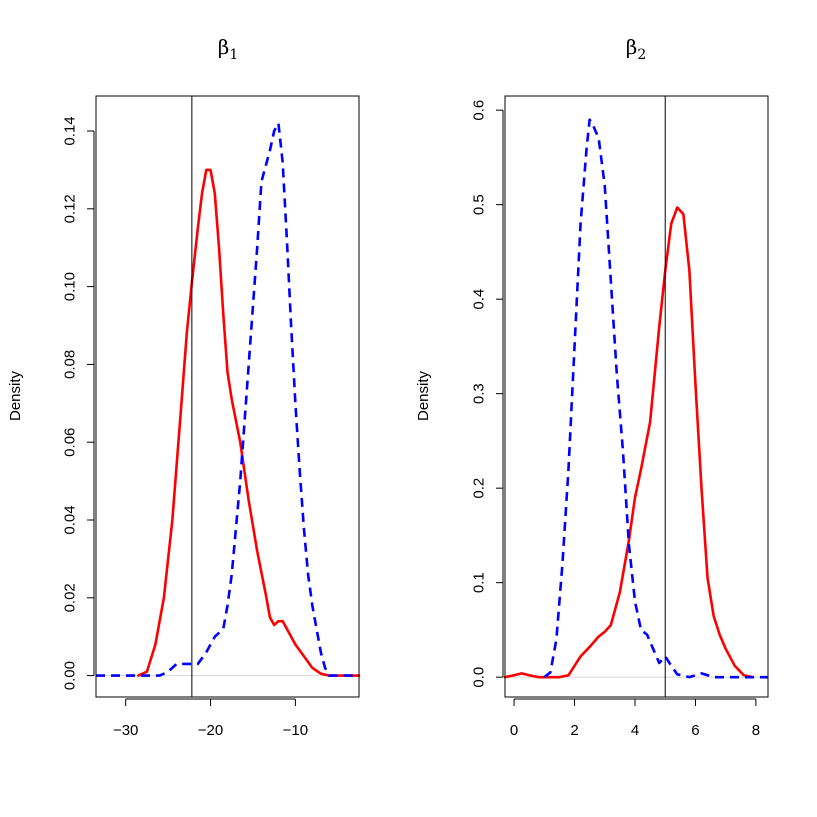  What do you see at coordinates (479, 110) in the screenshot?
I see `y-tick-label: 0.6` at bounding box center [479, 110].